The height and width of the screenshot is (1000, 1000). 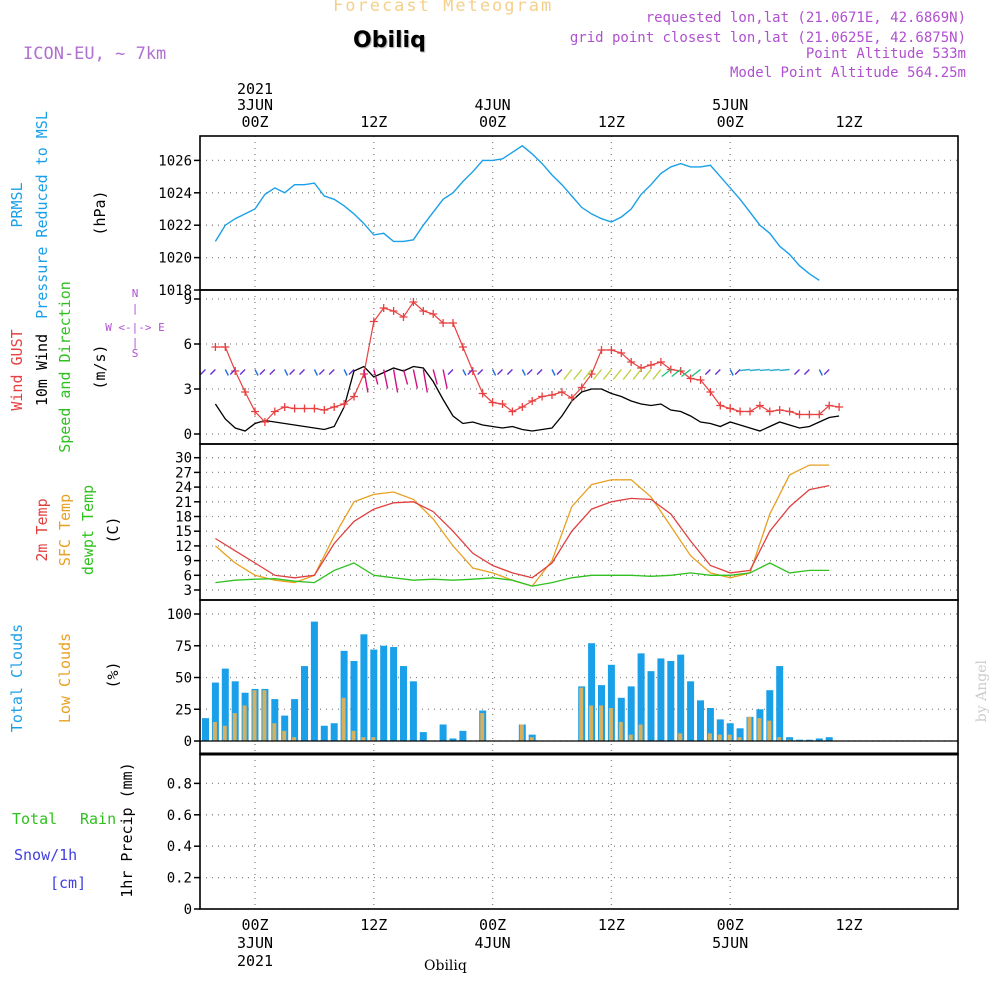 What do you see at coordinates (188, 576) in the screenshot?
I see `y-tick-label: 6` at bounding box center [188, 576].